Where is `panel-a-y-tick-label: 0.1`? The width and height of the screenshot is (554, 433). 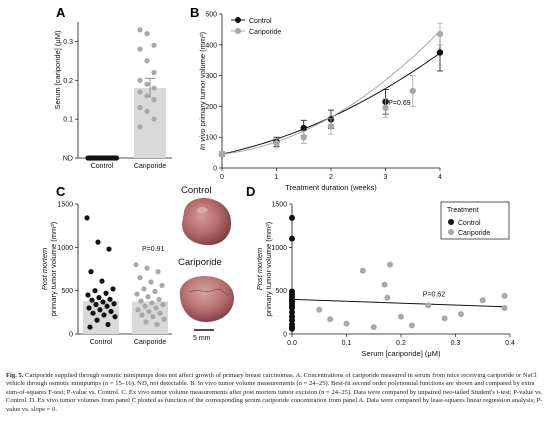 panel-a-y-tick-label: 0.1 is located at coordinates (68, 120).